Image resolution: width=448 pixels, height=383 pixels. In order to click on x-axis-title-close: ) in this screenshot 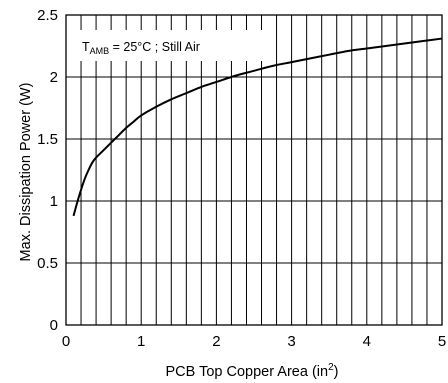, I will do `click(336, 372)`.